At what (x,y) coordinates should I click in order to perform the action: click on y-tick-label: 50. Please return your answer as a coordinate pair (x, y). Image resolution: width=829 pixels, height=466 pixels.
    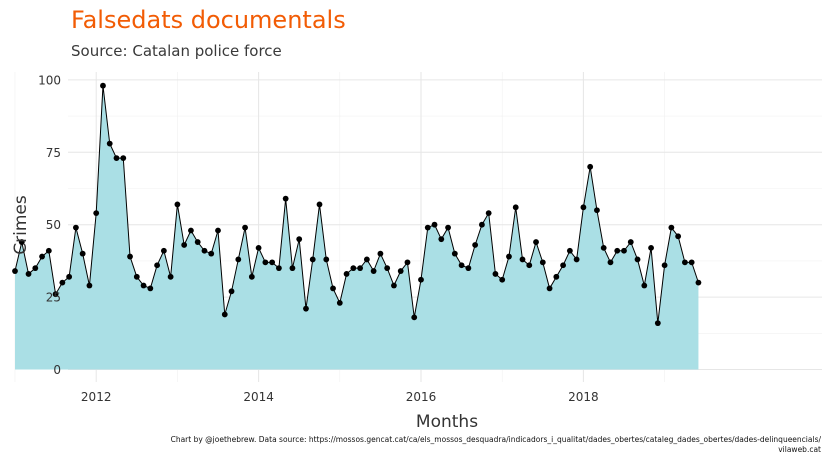
    Looking at the image, I should click on (53, 225).